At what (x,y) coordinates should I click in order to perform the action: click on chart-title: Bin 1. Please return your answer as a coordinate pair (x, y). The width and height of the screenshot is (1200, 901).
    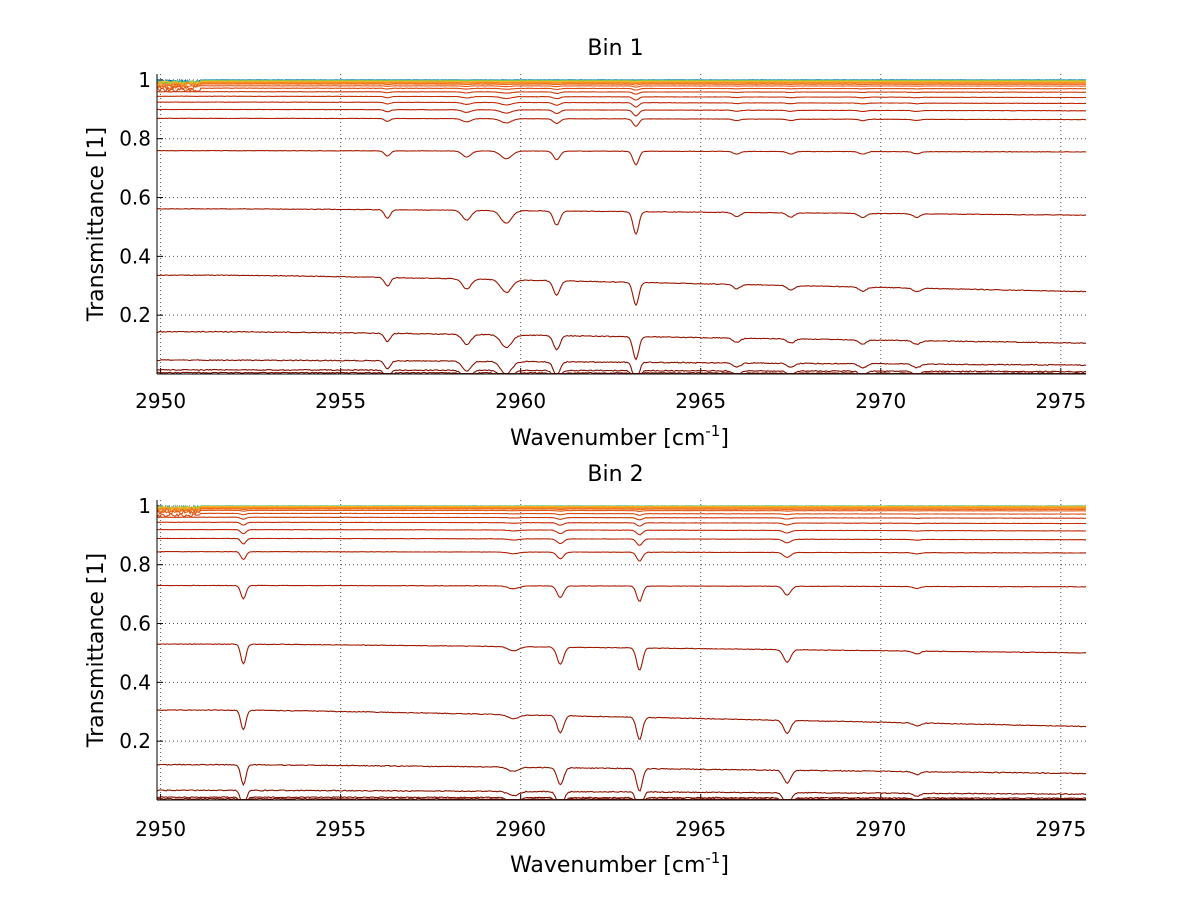
    Looking at the image, I should click on (615, 48).